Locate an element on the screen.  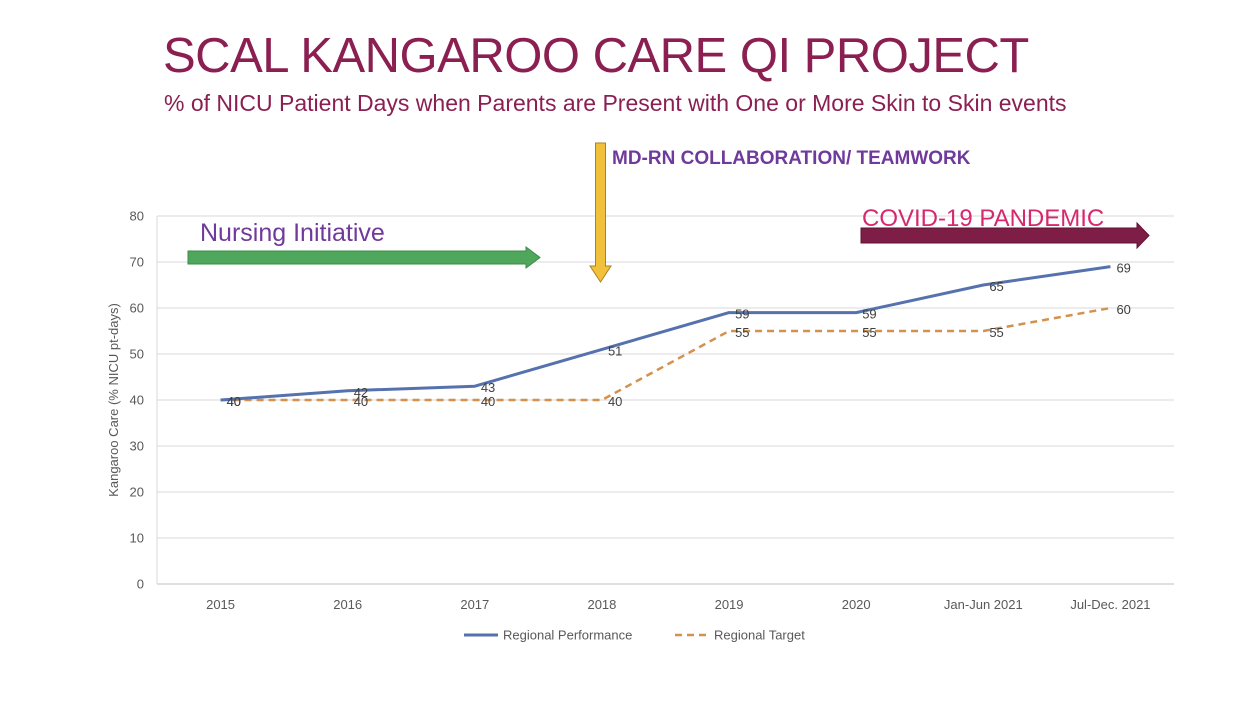
performance-data-label: 69 is located at coordinates (1123, 268).